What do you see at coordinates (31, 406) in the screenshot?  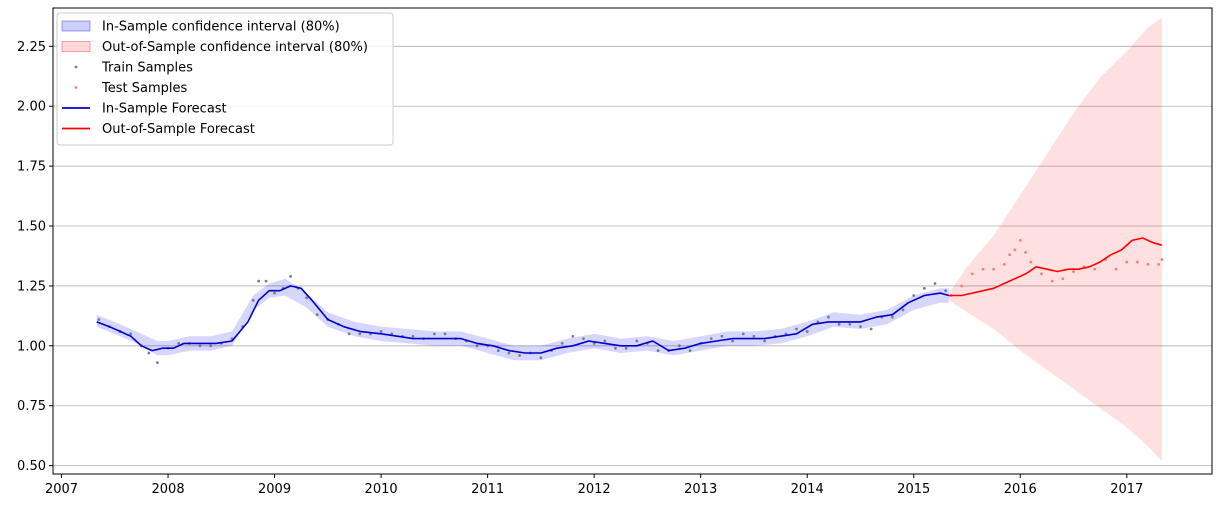 I see `y-tick-label: 0.75` at bounding box center [31, 406].